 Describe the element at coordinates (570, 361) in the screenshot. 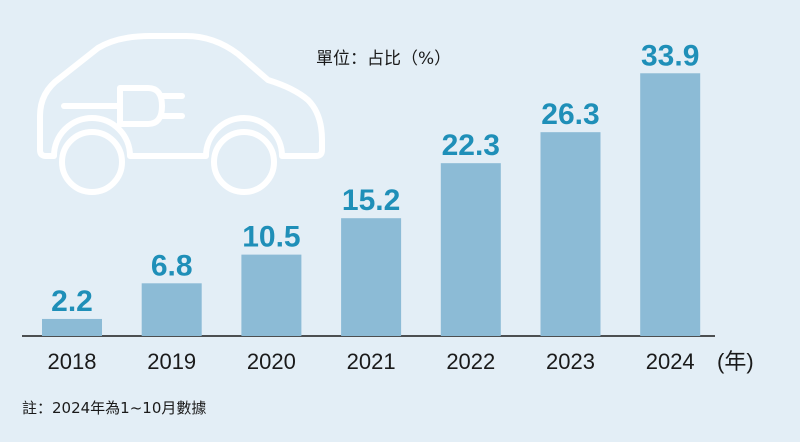

I see `x-tick-label-2023: 2023` at that location.